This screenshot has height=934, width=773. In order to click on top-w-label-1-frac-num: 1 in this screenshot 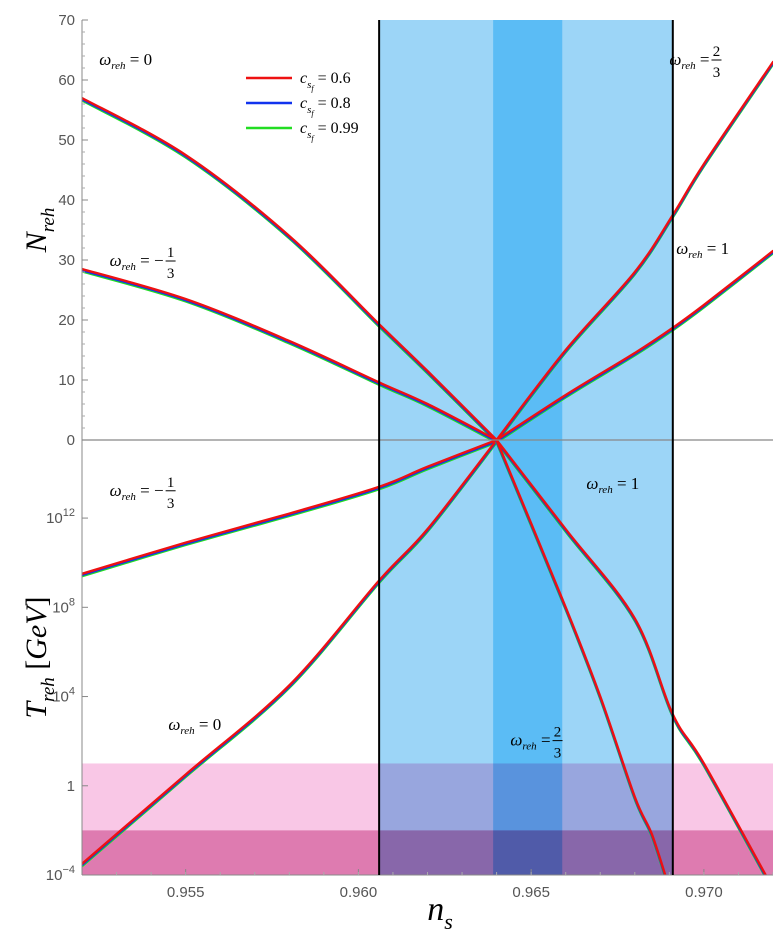, I will do `click(171, 253)`.